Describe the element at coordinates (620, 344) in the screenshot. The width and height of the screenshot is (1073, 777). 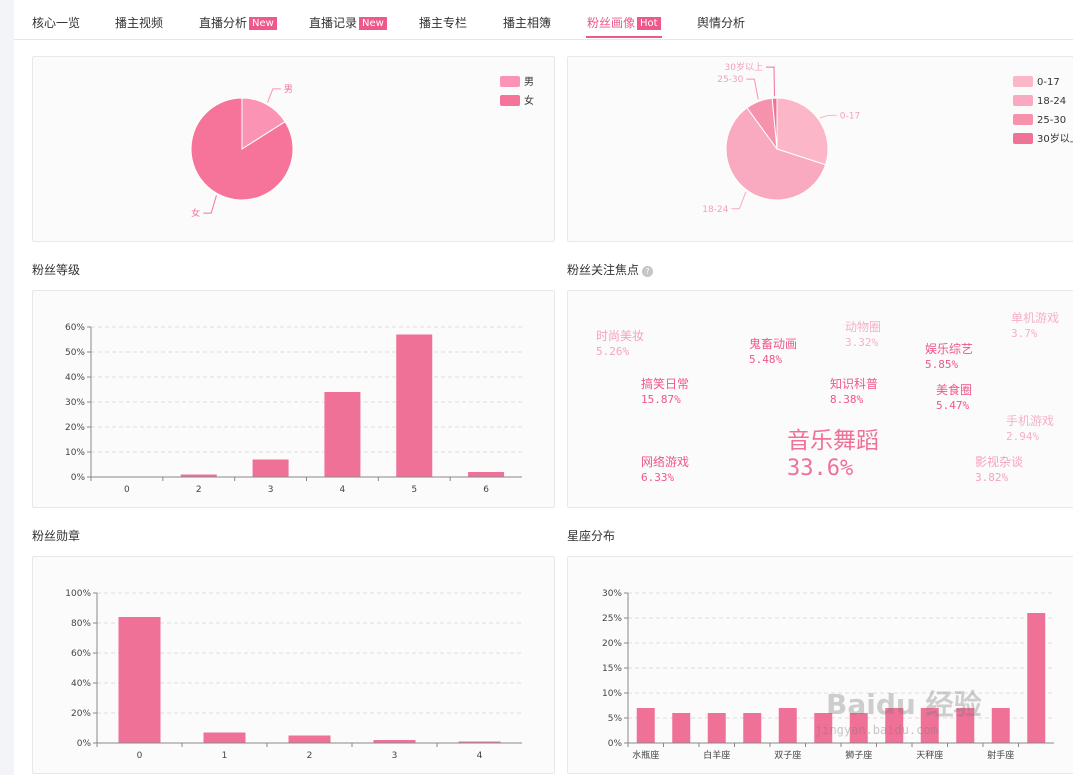
I see `keyword-item: 时尚美妆 5.26%` at that location.